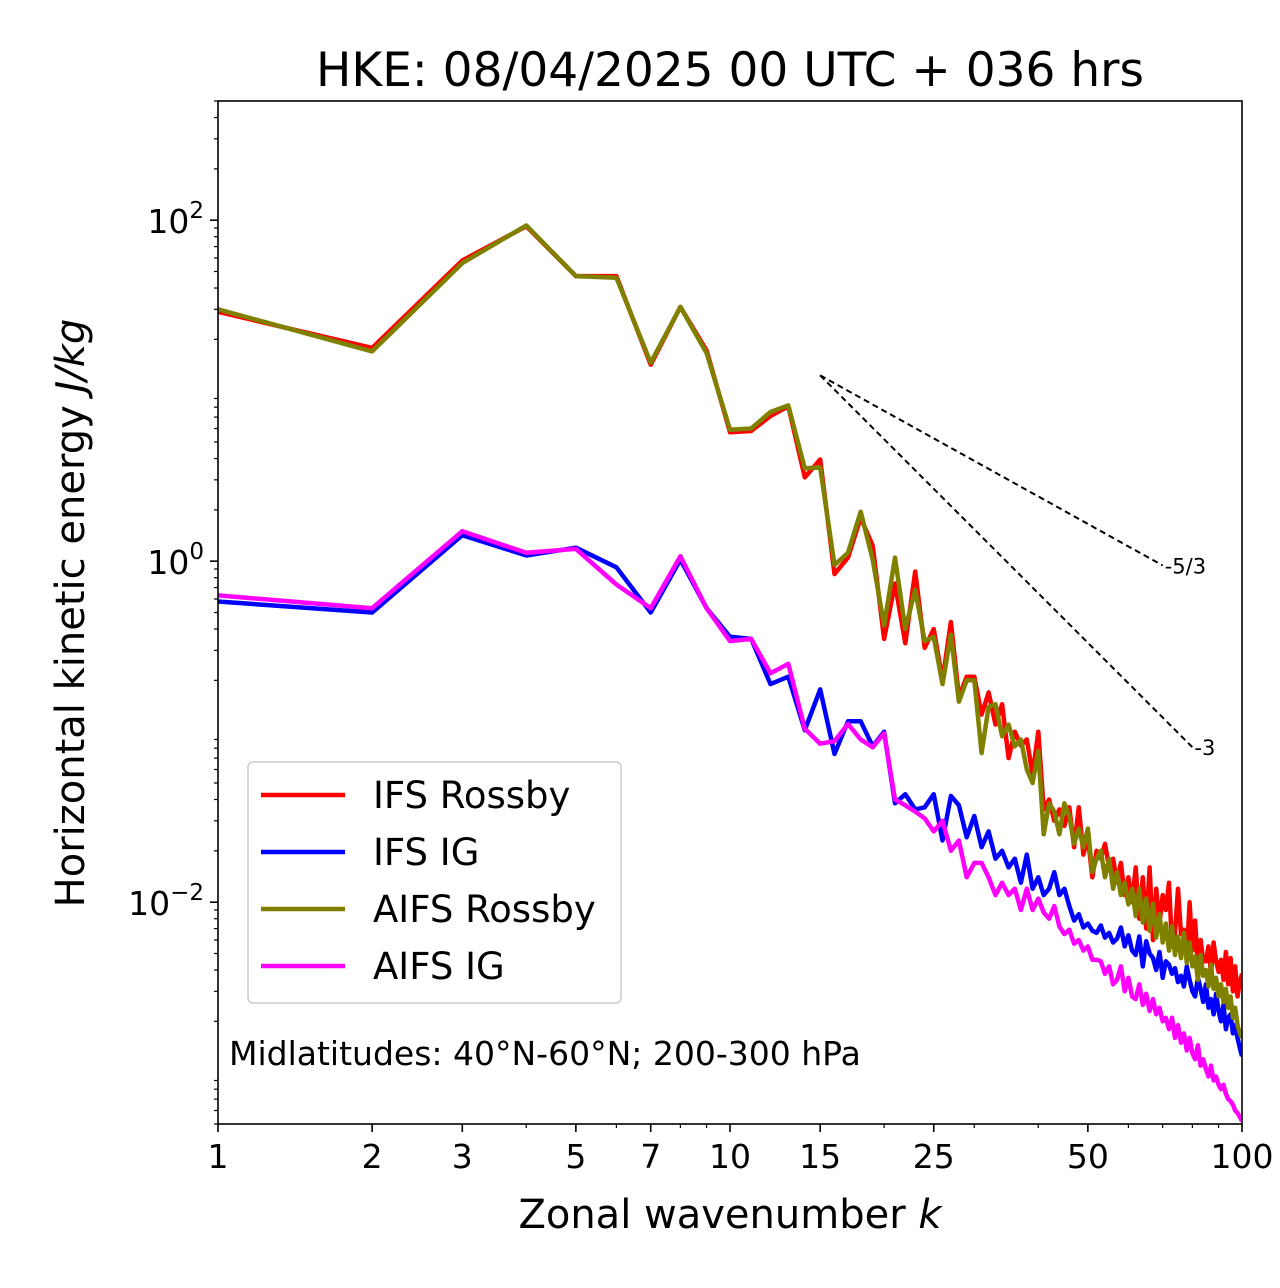 The image size is (1280, 1288). Describe the element at coordinates (484, 909) in the screenshot. I see `legend-label: AIFS Rossby` at that location.